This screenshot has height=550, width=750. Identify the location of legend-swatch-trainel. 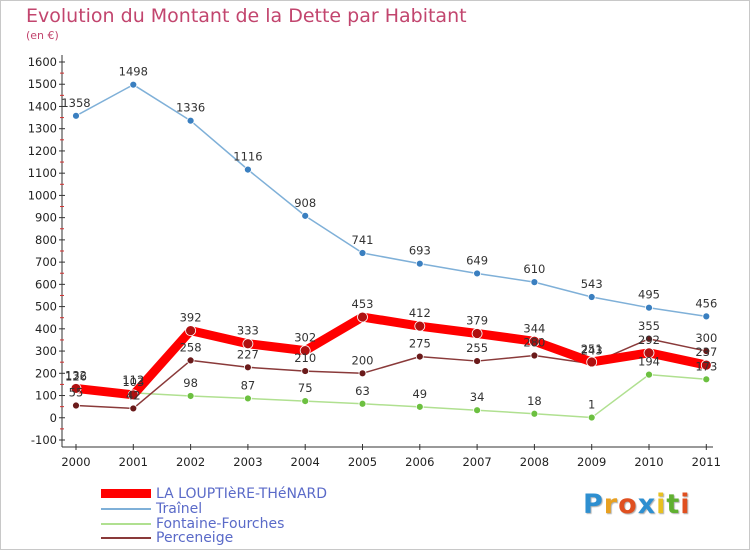
(126, 509).